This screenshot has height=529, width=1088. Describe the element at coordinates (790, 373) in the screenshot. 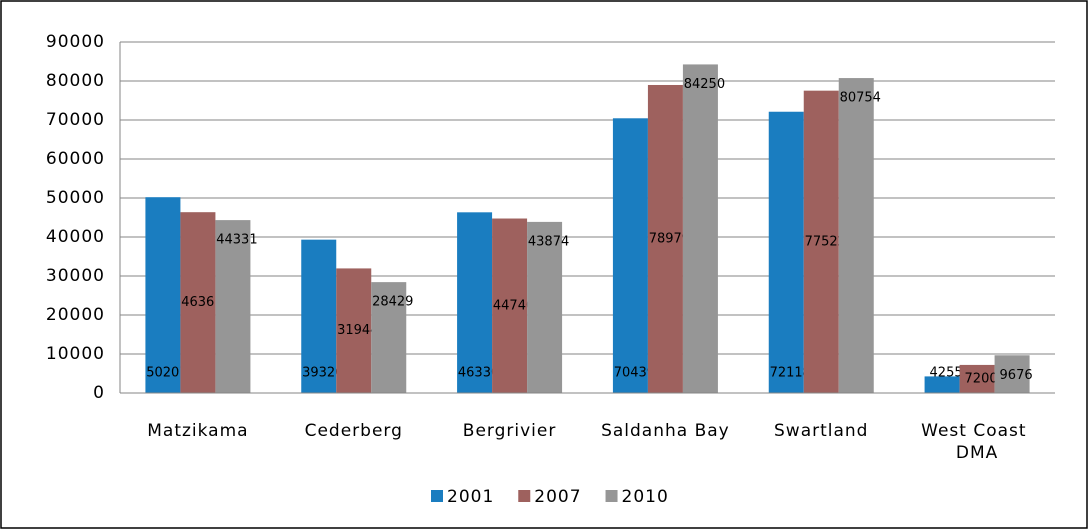

I see `data-label: 72118` at that location.